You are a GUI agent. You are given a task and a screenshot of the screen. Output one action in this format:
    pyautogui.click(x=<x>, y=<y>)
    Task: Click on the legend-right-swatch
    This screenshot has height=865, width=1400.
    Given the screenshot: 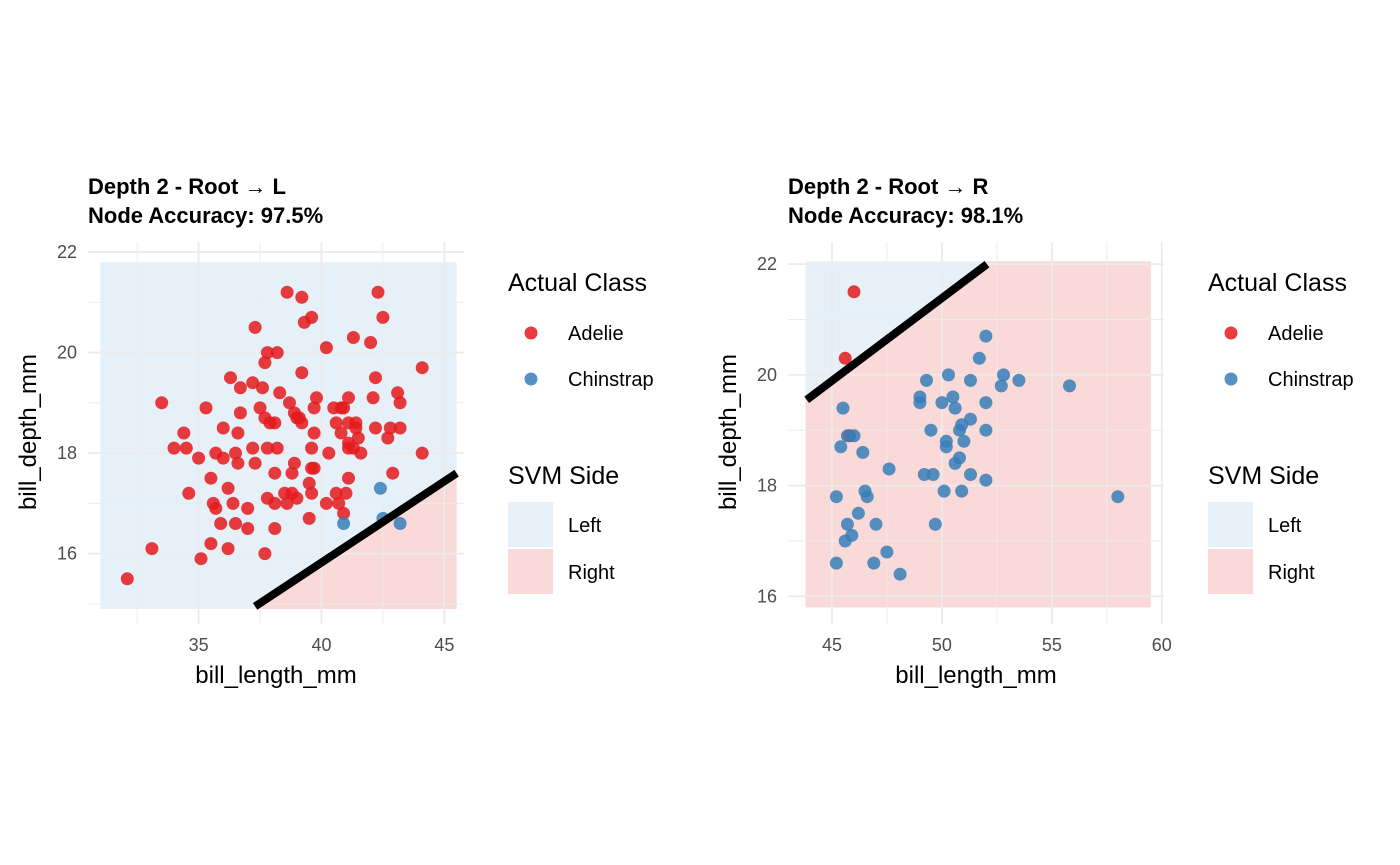 What is the action you would take?
    pyautogui.click(x=1230, y=571)
    